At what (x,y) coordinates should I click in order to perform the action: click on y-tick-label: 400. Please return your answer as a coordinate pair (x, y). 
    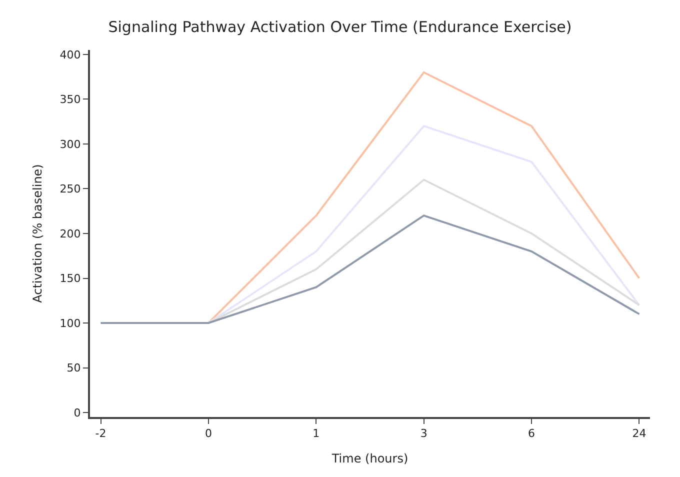
    Looking at the image, I should click on (70, 55).